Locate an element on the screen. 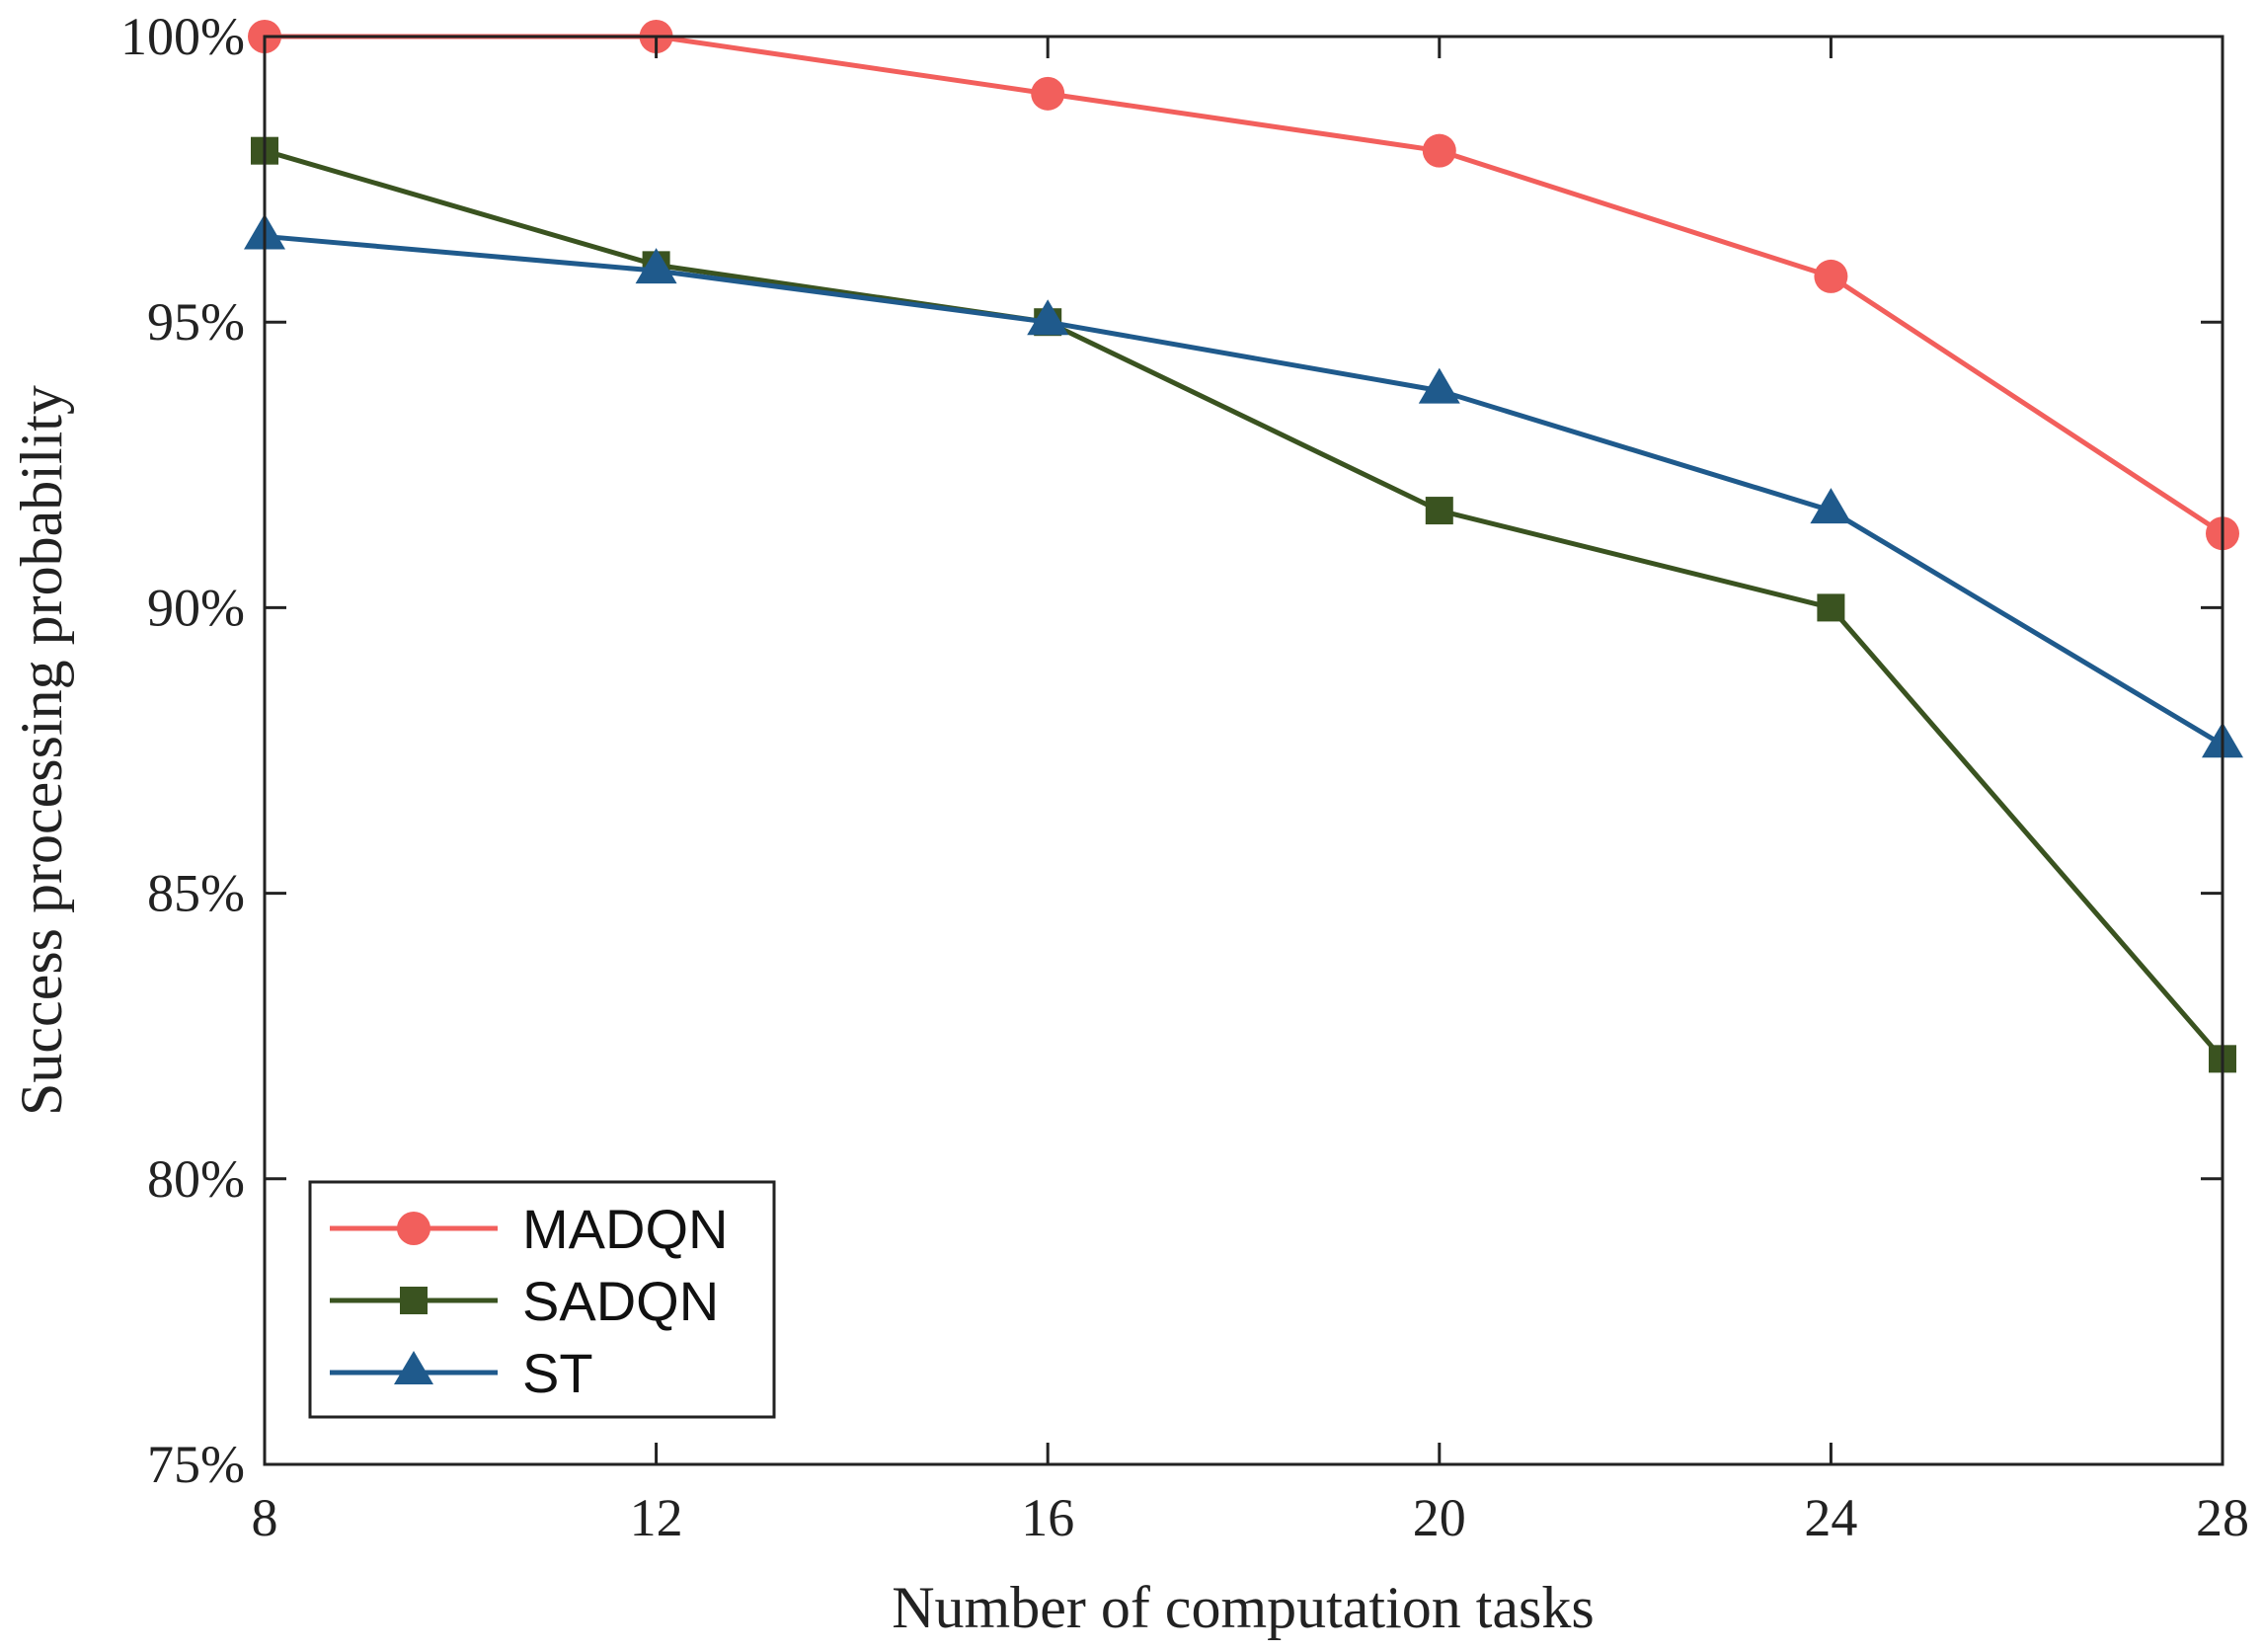  x-tick-label: 8 is located at coordinates (265, 1517).